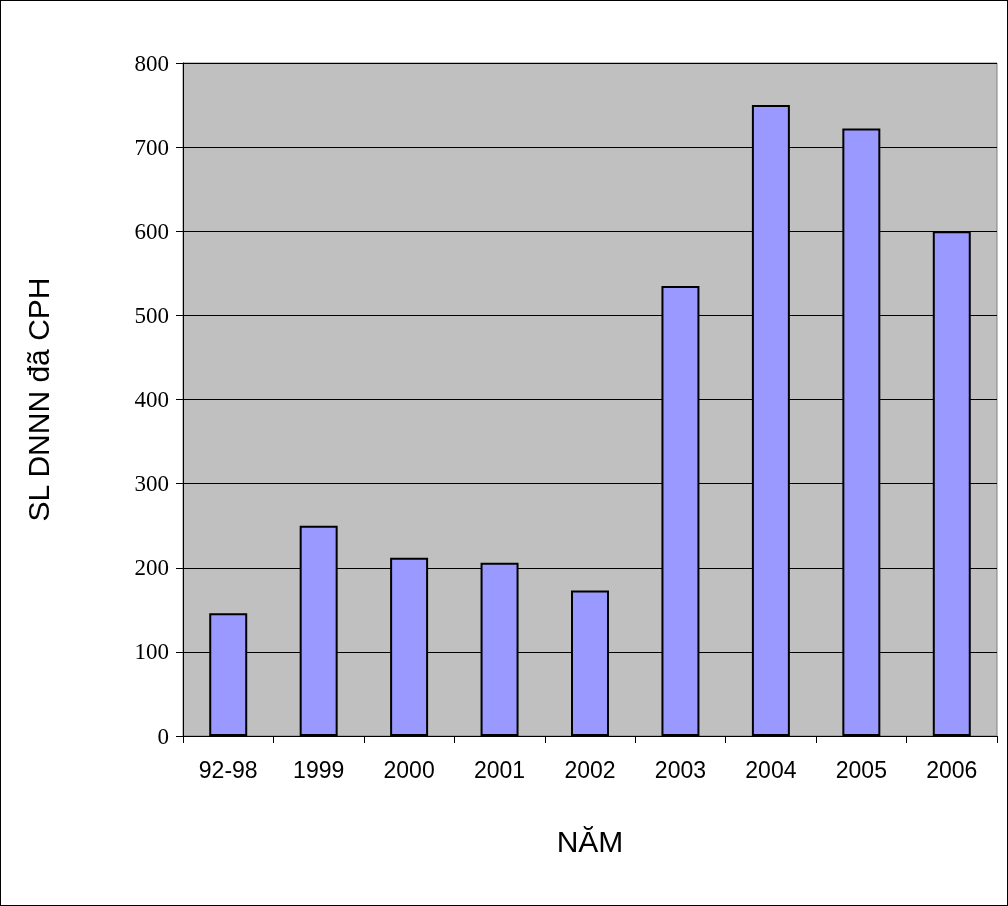  What do you see at coordinates (590, 841) in the screenshot?
I see `x-axis-title: NĂM` at bounding box center [590, 841].